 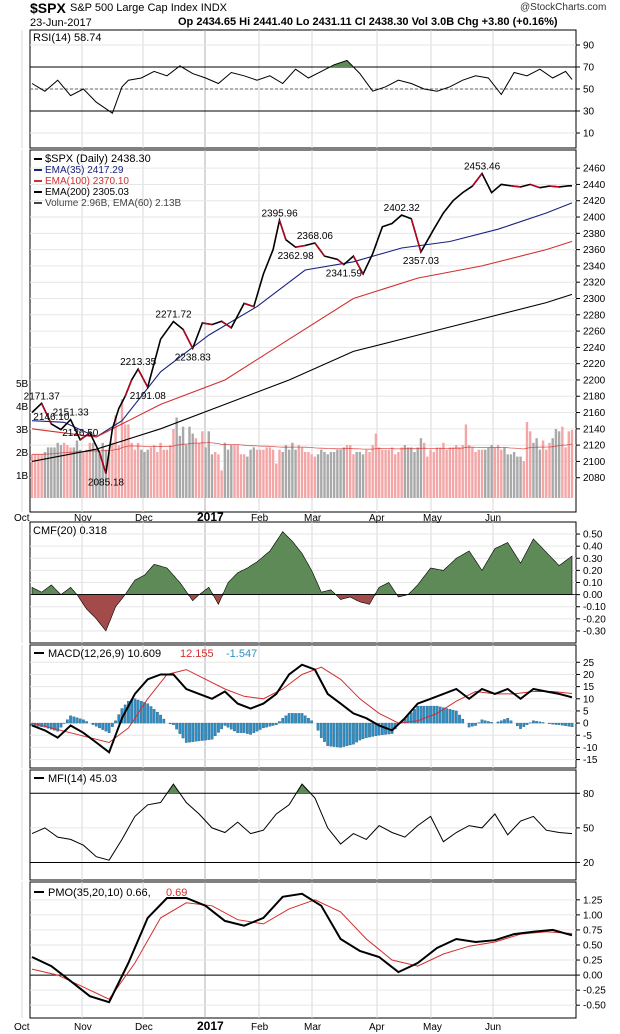 I want to click on pmo-signal-line, so click(x=302, y=949).